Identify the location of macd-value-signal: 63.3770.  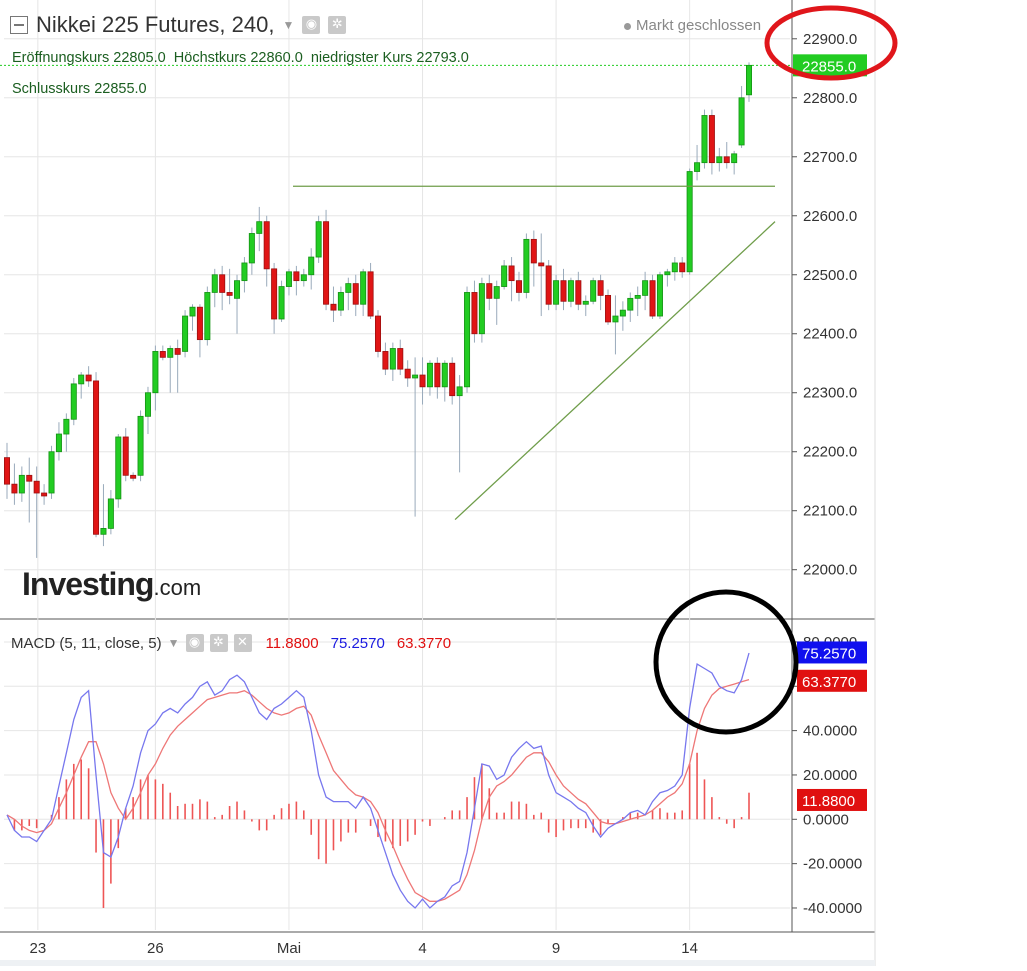
(424, 643).